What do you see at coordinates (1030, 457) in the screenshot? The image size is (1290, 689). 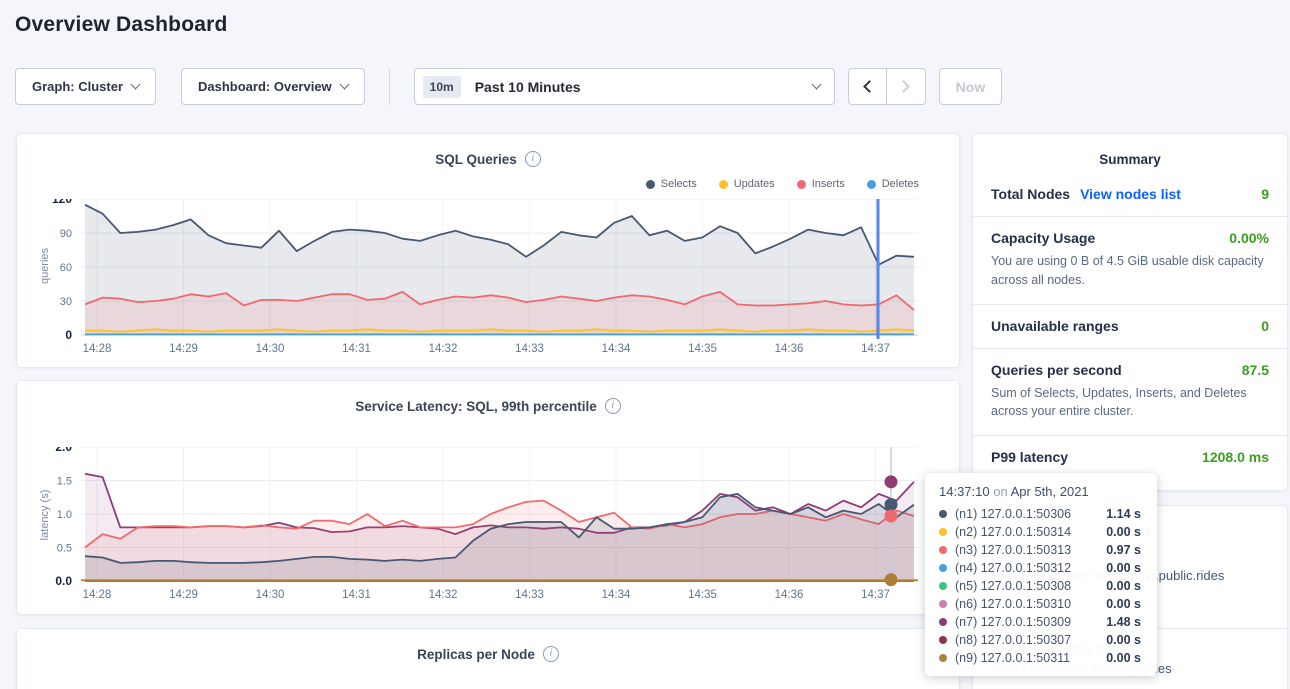 I see `summary-label: P99 latency` at bounding box center [1030, 457].